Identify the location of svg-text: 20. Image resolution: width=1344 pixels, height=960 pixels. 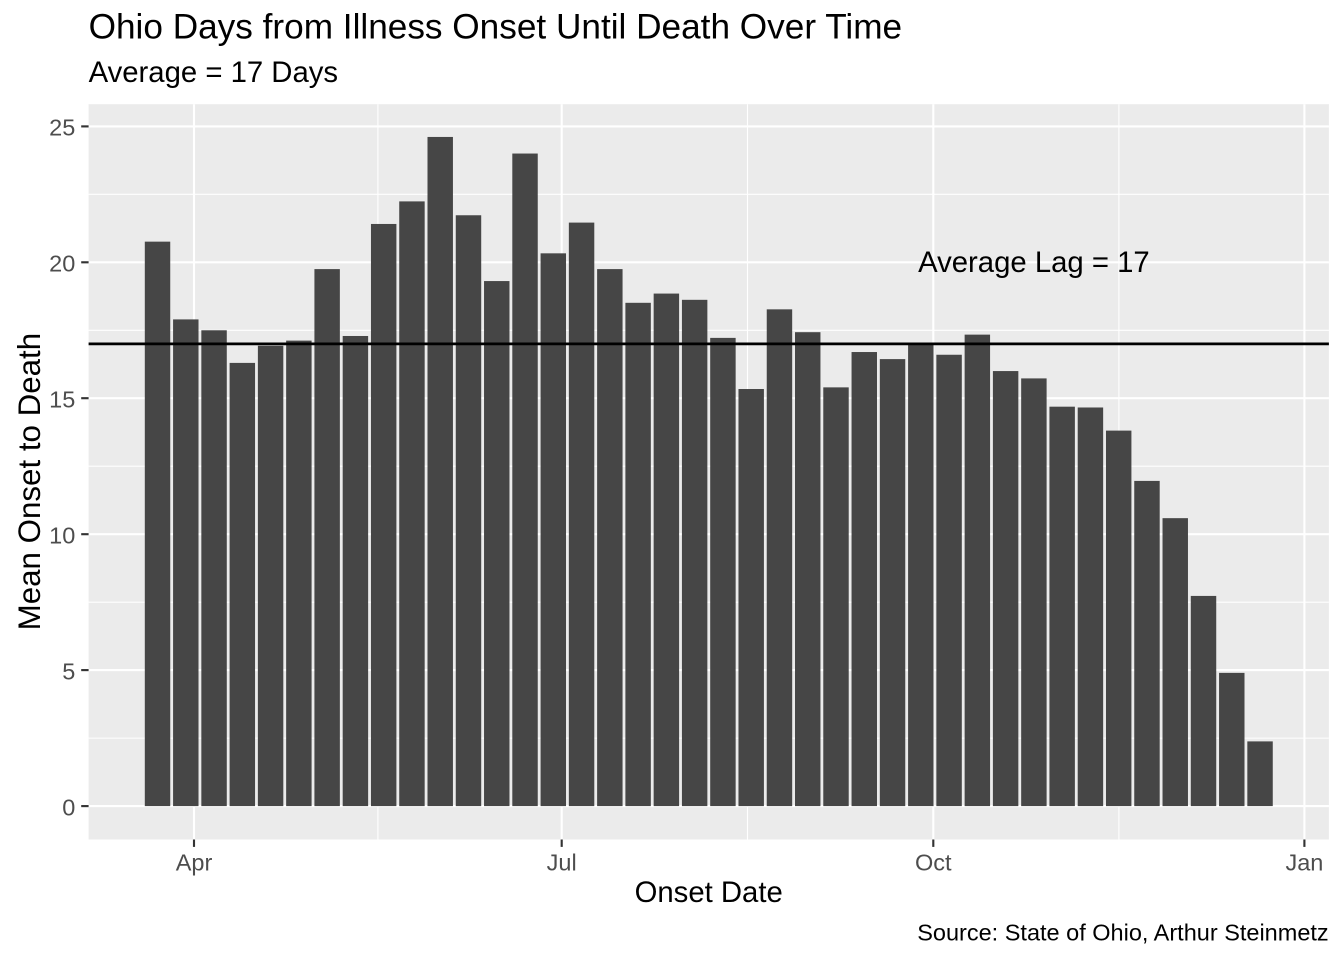
(62, 264).